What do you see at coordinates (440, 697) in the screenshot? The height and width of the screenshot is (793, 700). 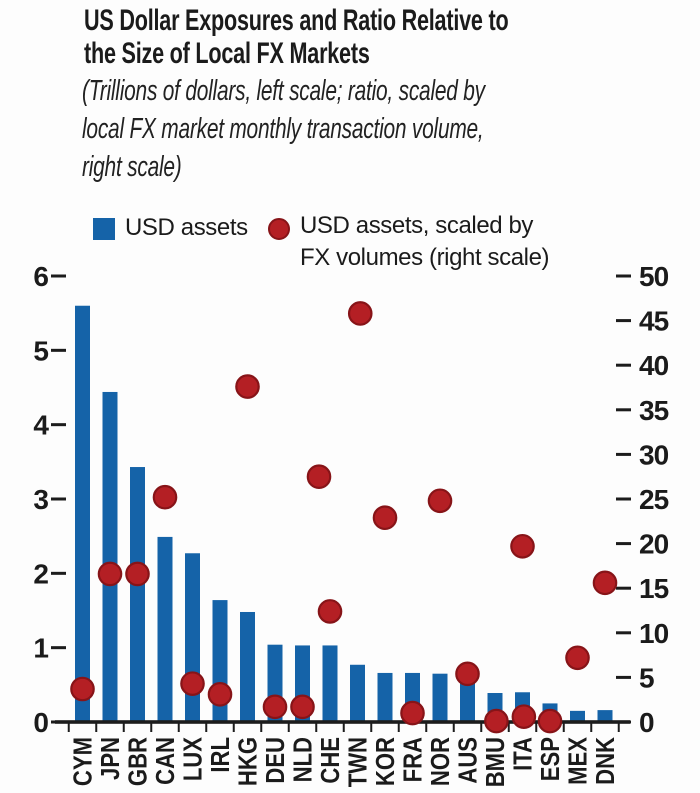 I see `bar-NOR` at bounding box center [440, 697].